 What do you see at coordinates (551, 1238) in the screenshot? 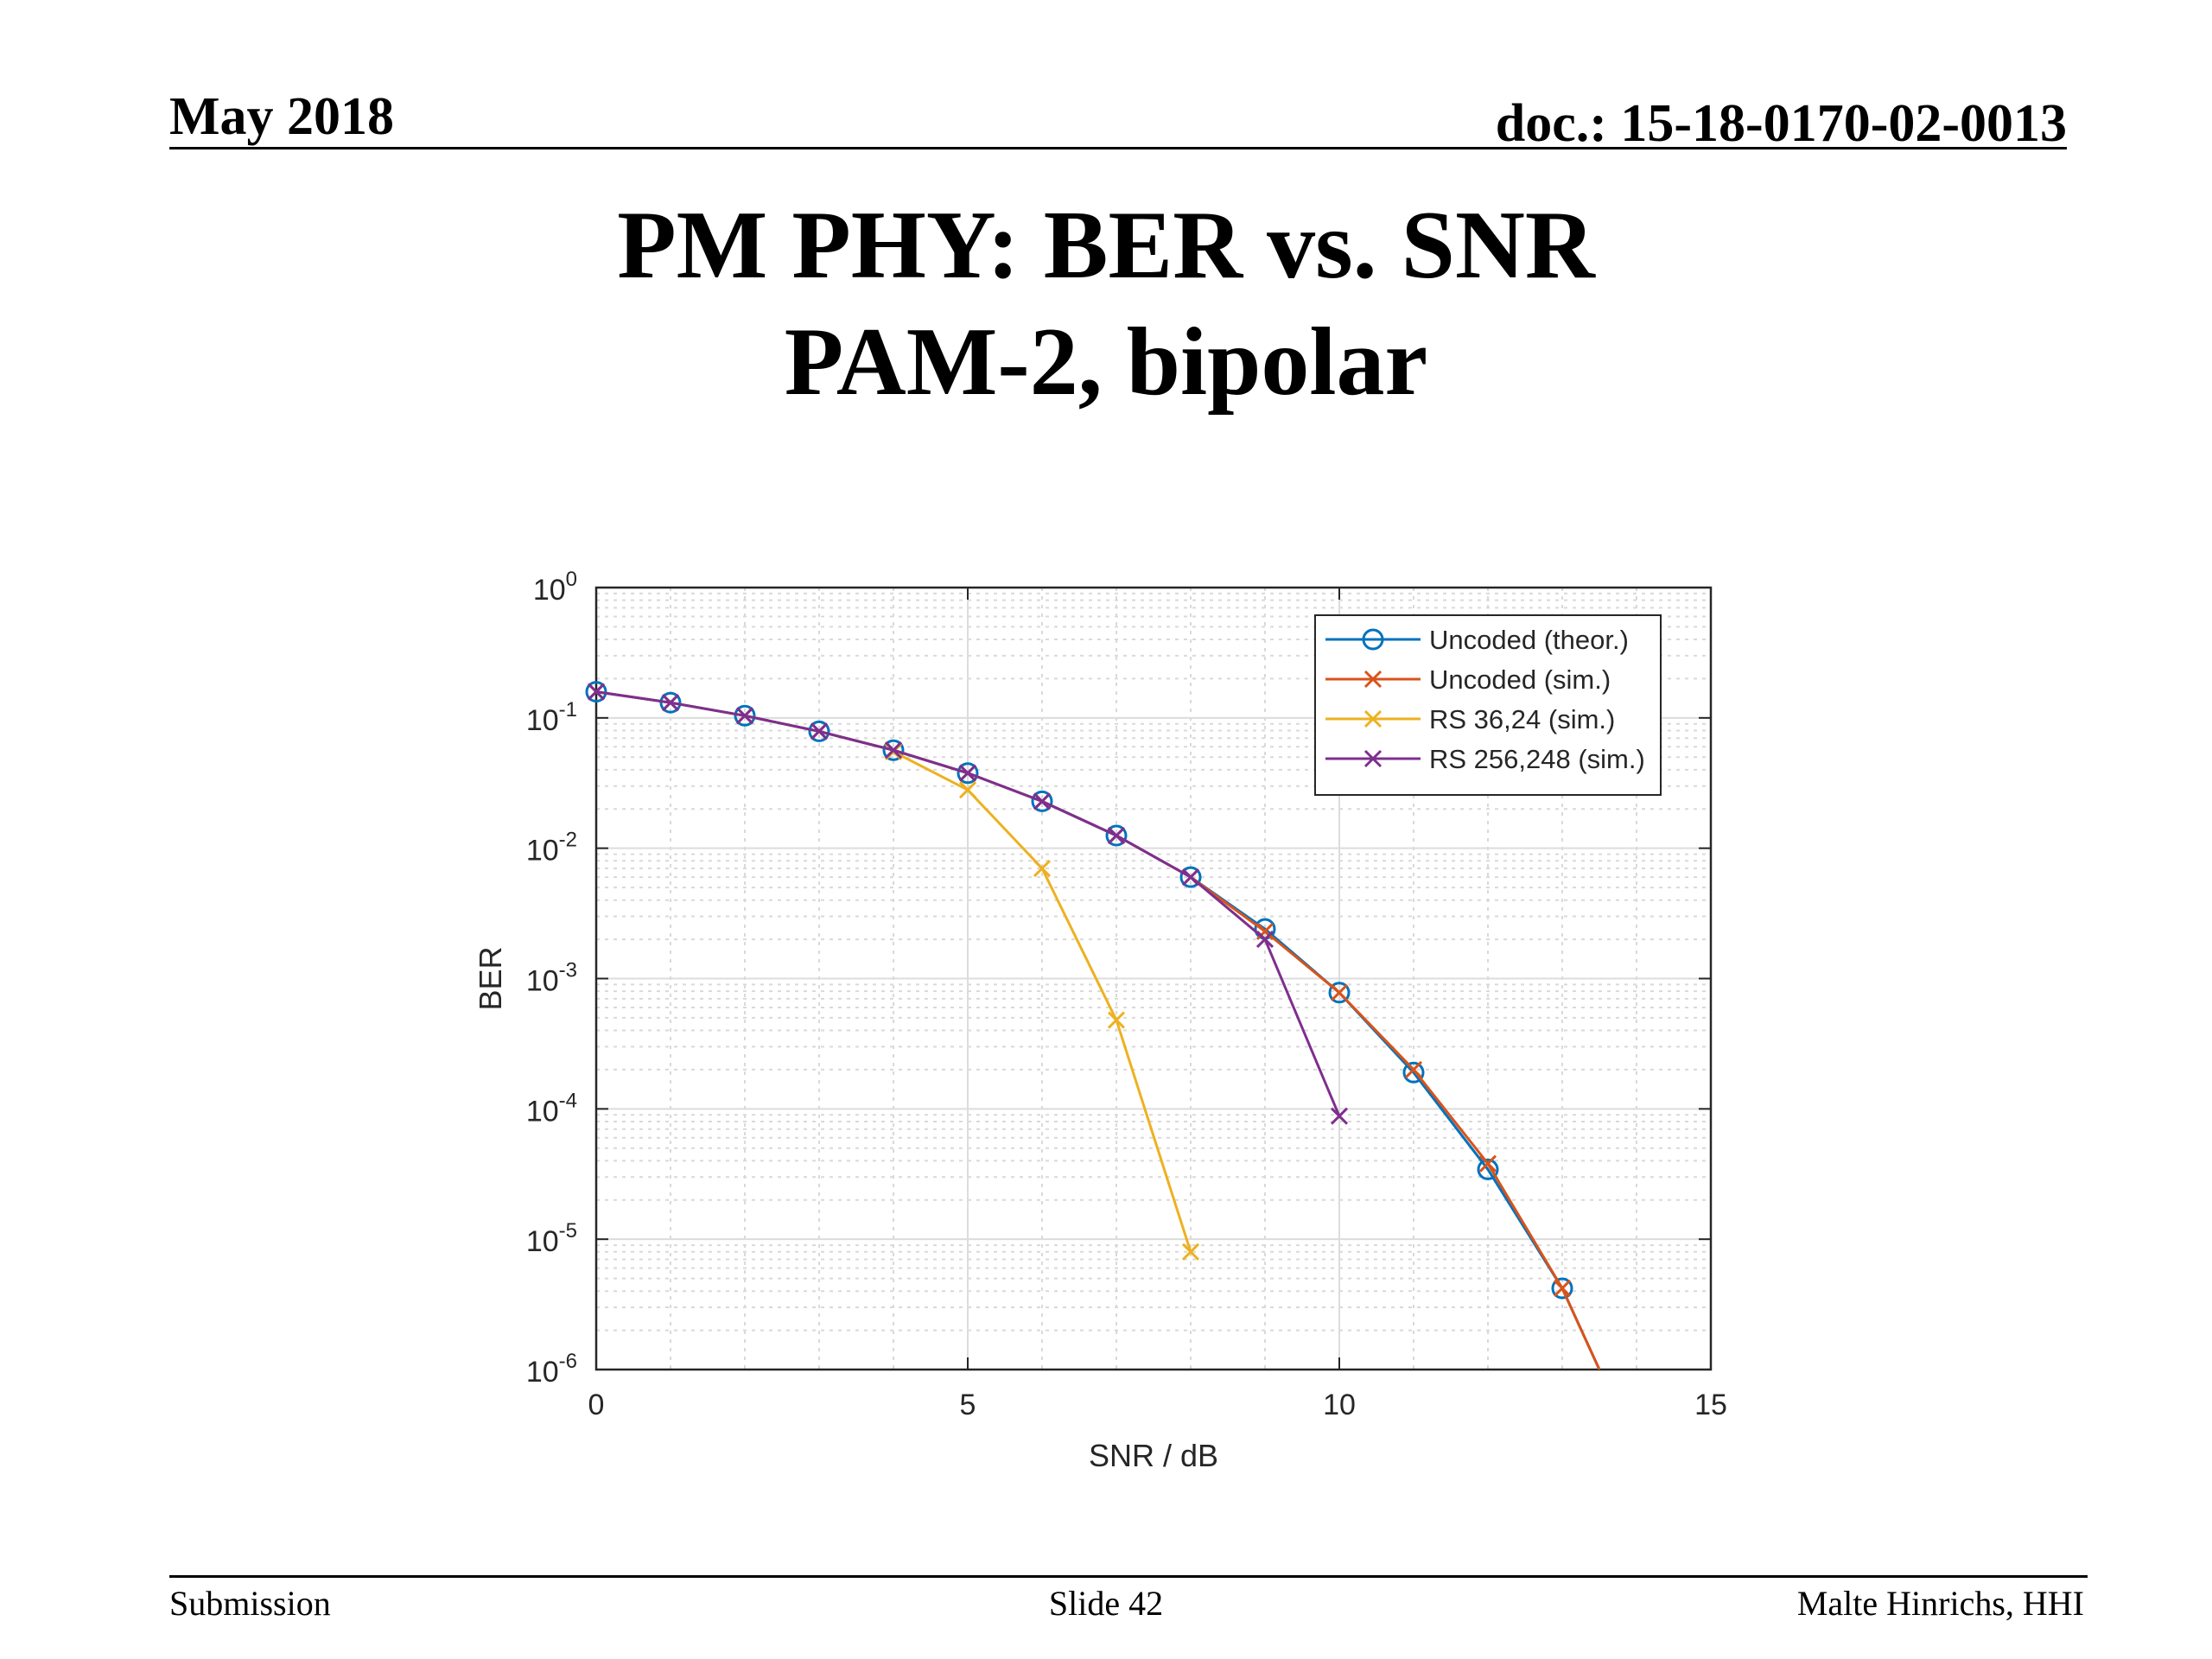
I see `y-tick-label: 10⁻⁵` at bounding box center [551, 1238].